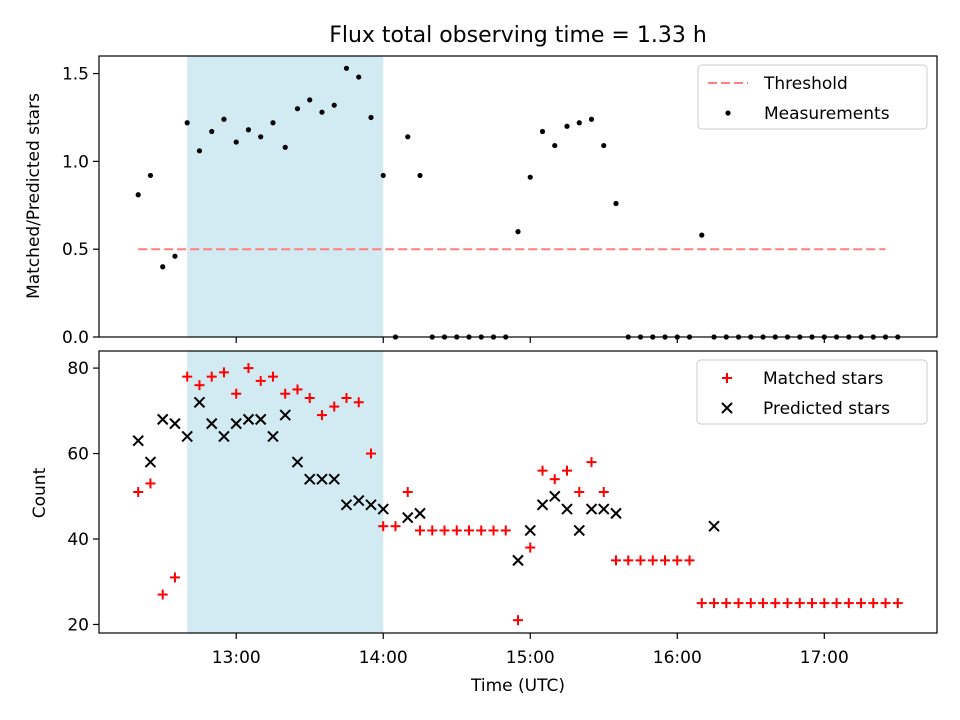  I want to click on x-tick-label: 14:00, so click(383, 658).